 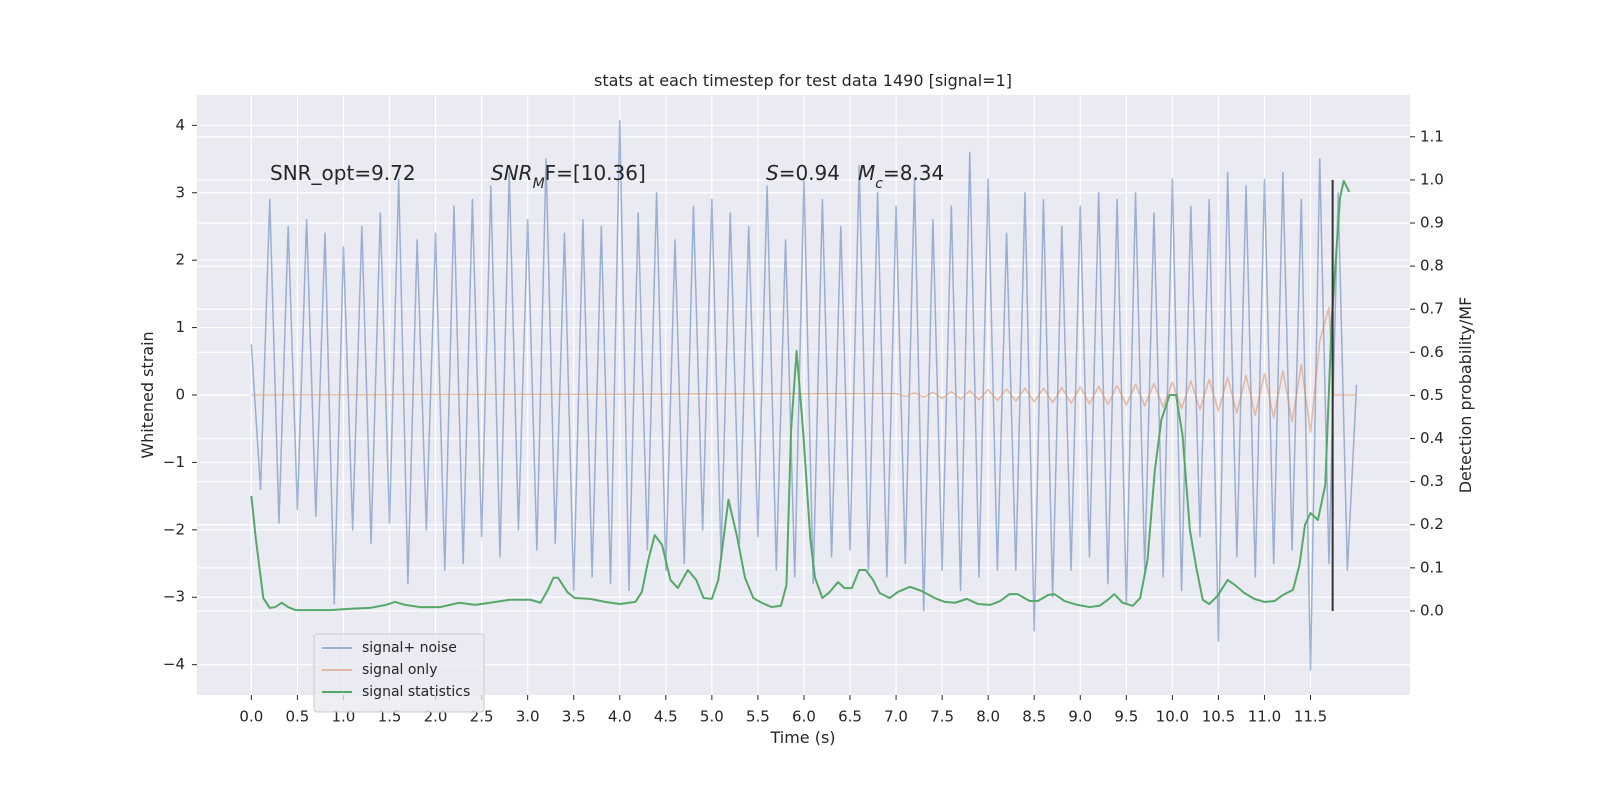 What do you see at coordinates (251, 717) in the screenshot?
I see `x-tick-label: 0.0` at bounding box center [251, 717].